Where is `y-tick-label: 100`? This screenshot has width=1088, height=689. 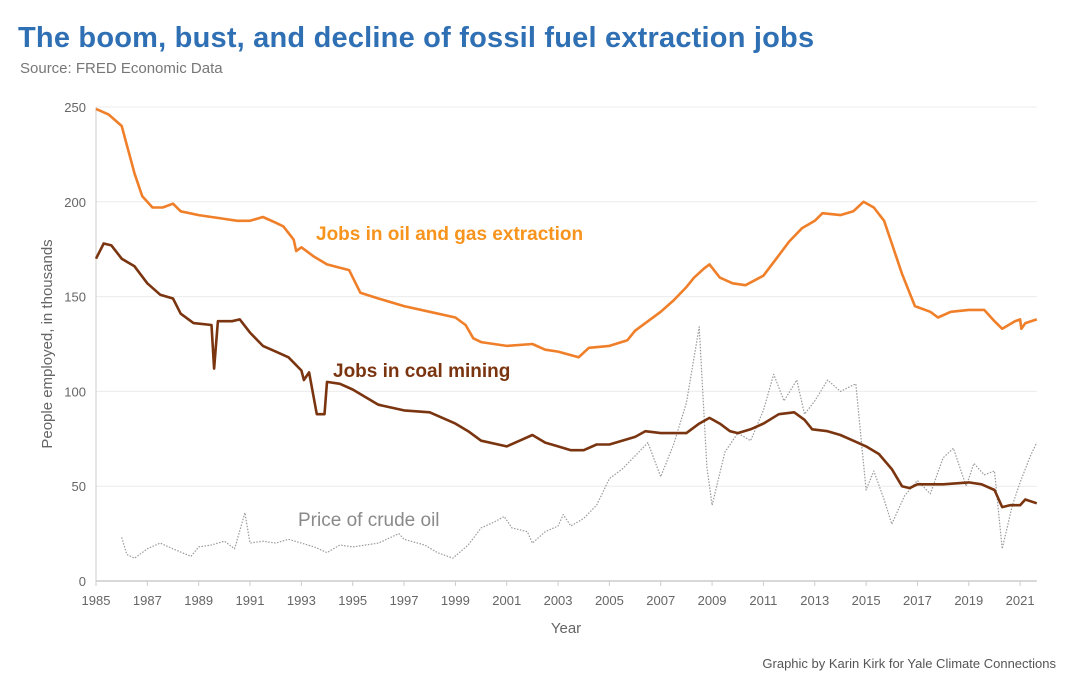 y-tick-label: 100 is located at coordinates (75, 391).